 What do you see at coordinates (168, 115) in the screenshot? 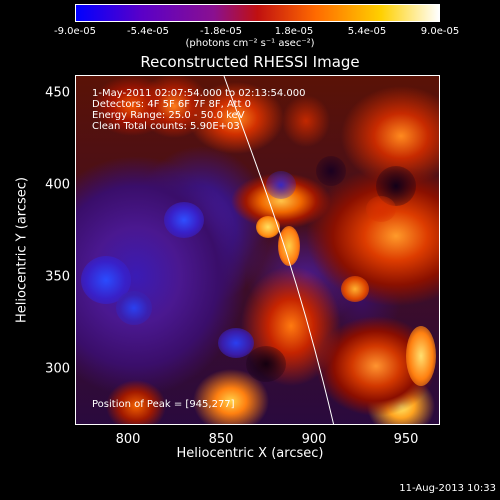
I see `energy-range-text: Energy Range: 25.0 - 50.0 keV` at bounding box center [168, 115].